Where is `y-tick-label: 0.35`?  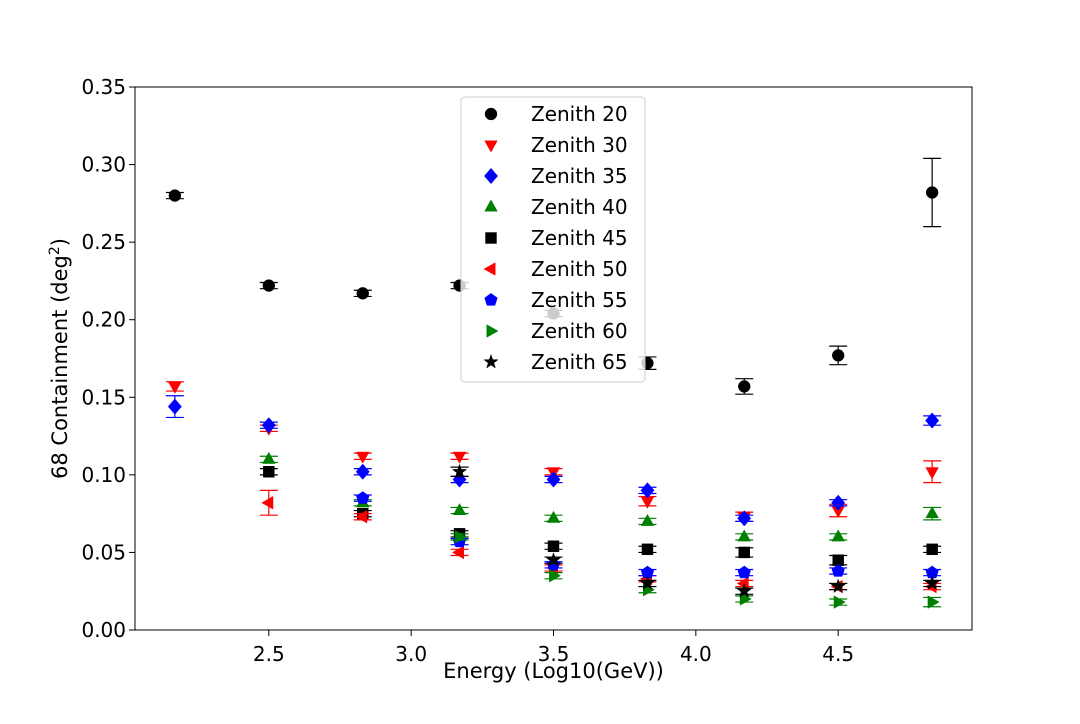 y-tick-label: 0.35 is located at coordinates (103, 87).